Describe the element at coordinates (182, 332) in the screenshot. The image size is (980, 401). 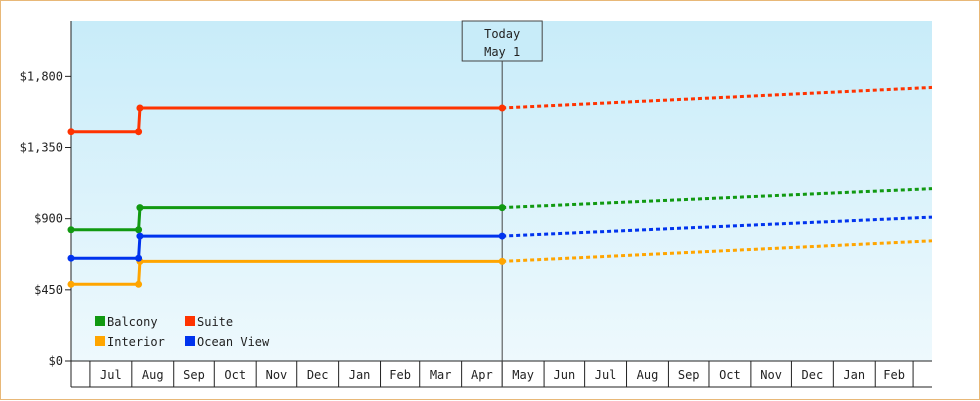
I see `legend: Balcony Suite Interior Ocean View` at that location.